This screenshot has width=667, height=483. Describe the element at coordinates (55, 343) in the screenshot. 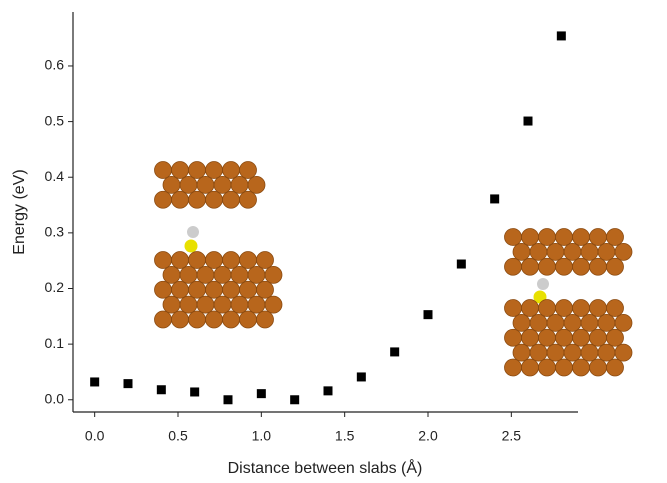

I see `y-tick-label: 0.1` at that location.